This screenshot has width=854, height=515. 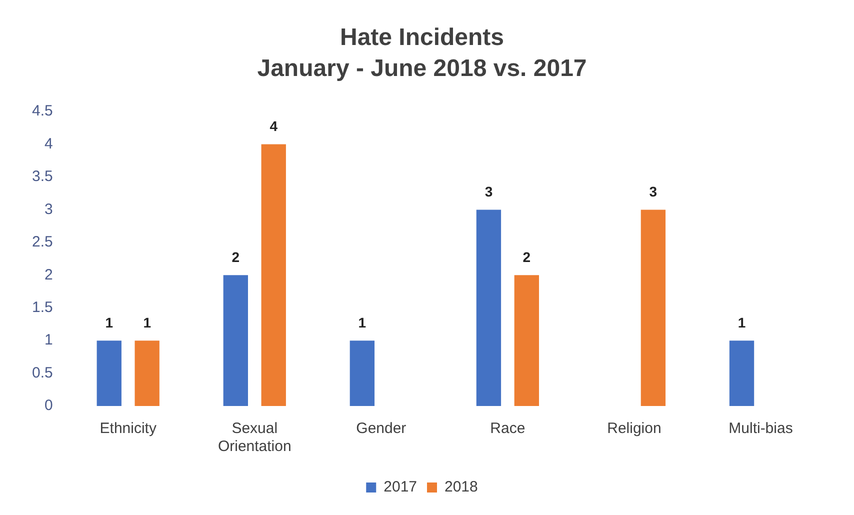 I want to click on y-tick-label: 0.5, so click(x=42, y=373).